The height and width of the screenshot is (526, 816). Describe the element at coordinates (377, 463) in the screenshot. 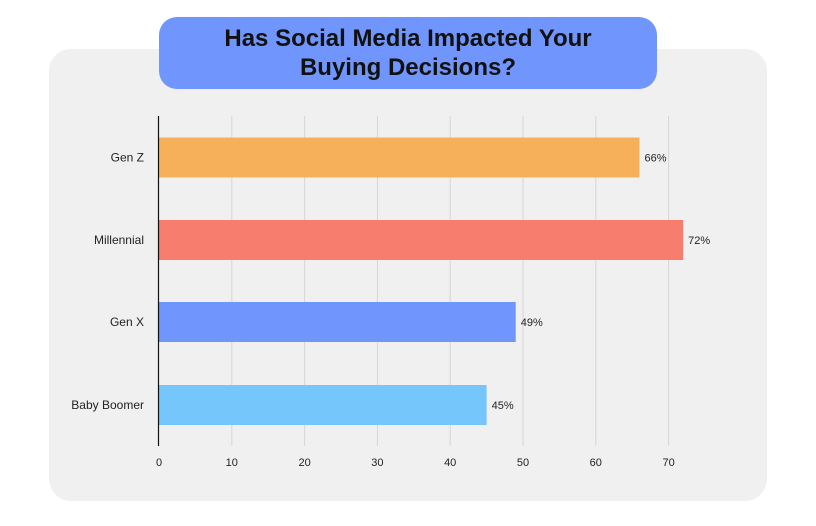

I see `x-tick-label: 30` at that location.